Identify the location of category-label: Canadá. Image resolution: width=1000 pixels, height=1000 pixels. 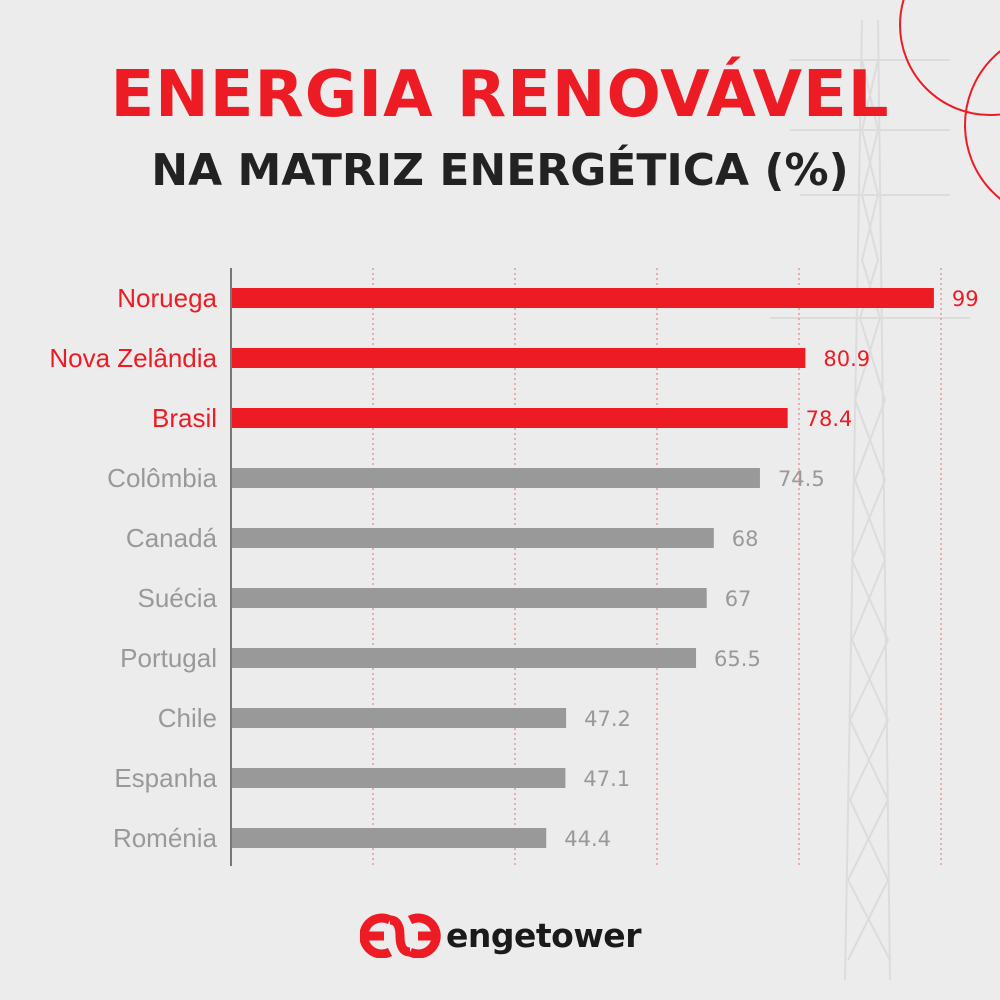
(172, 538).